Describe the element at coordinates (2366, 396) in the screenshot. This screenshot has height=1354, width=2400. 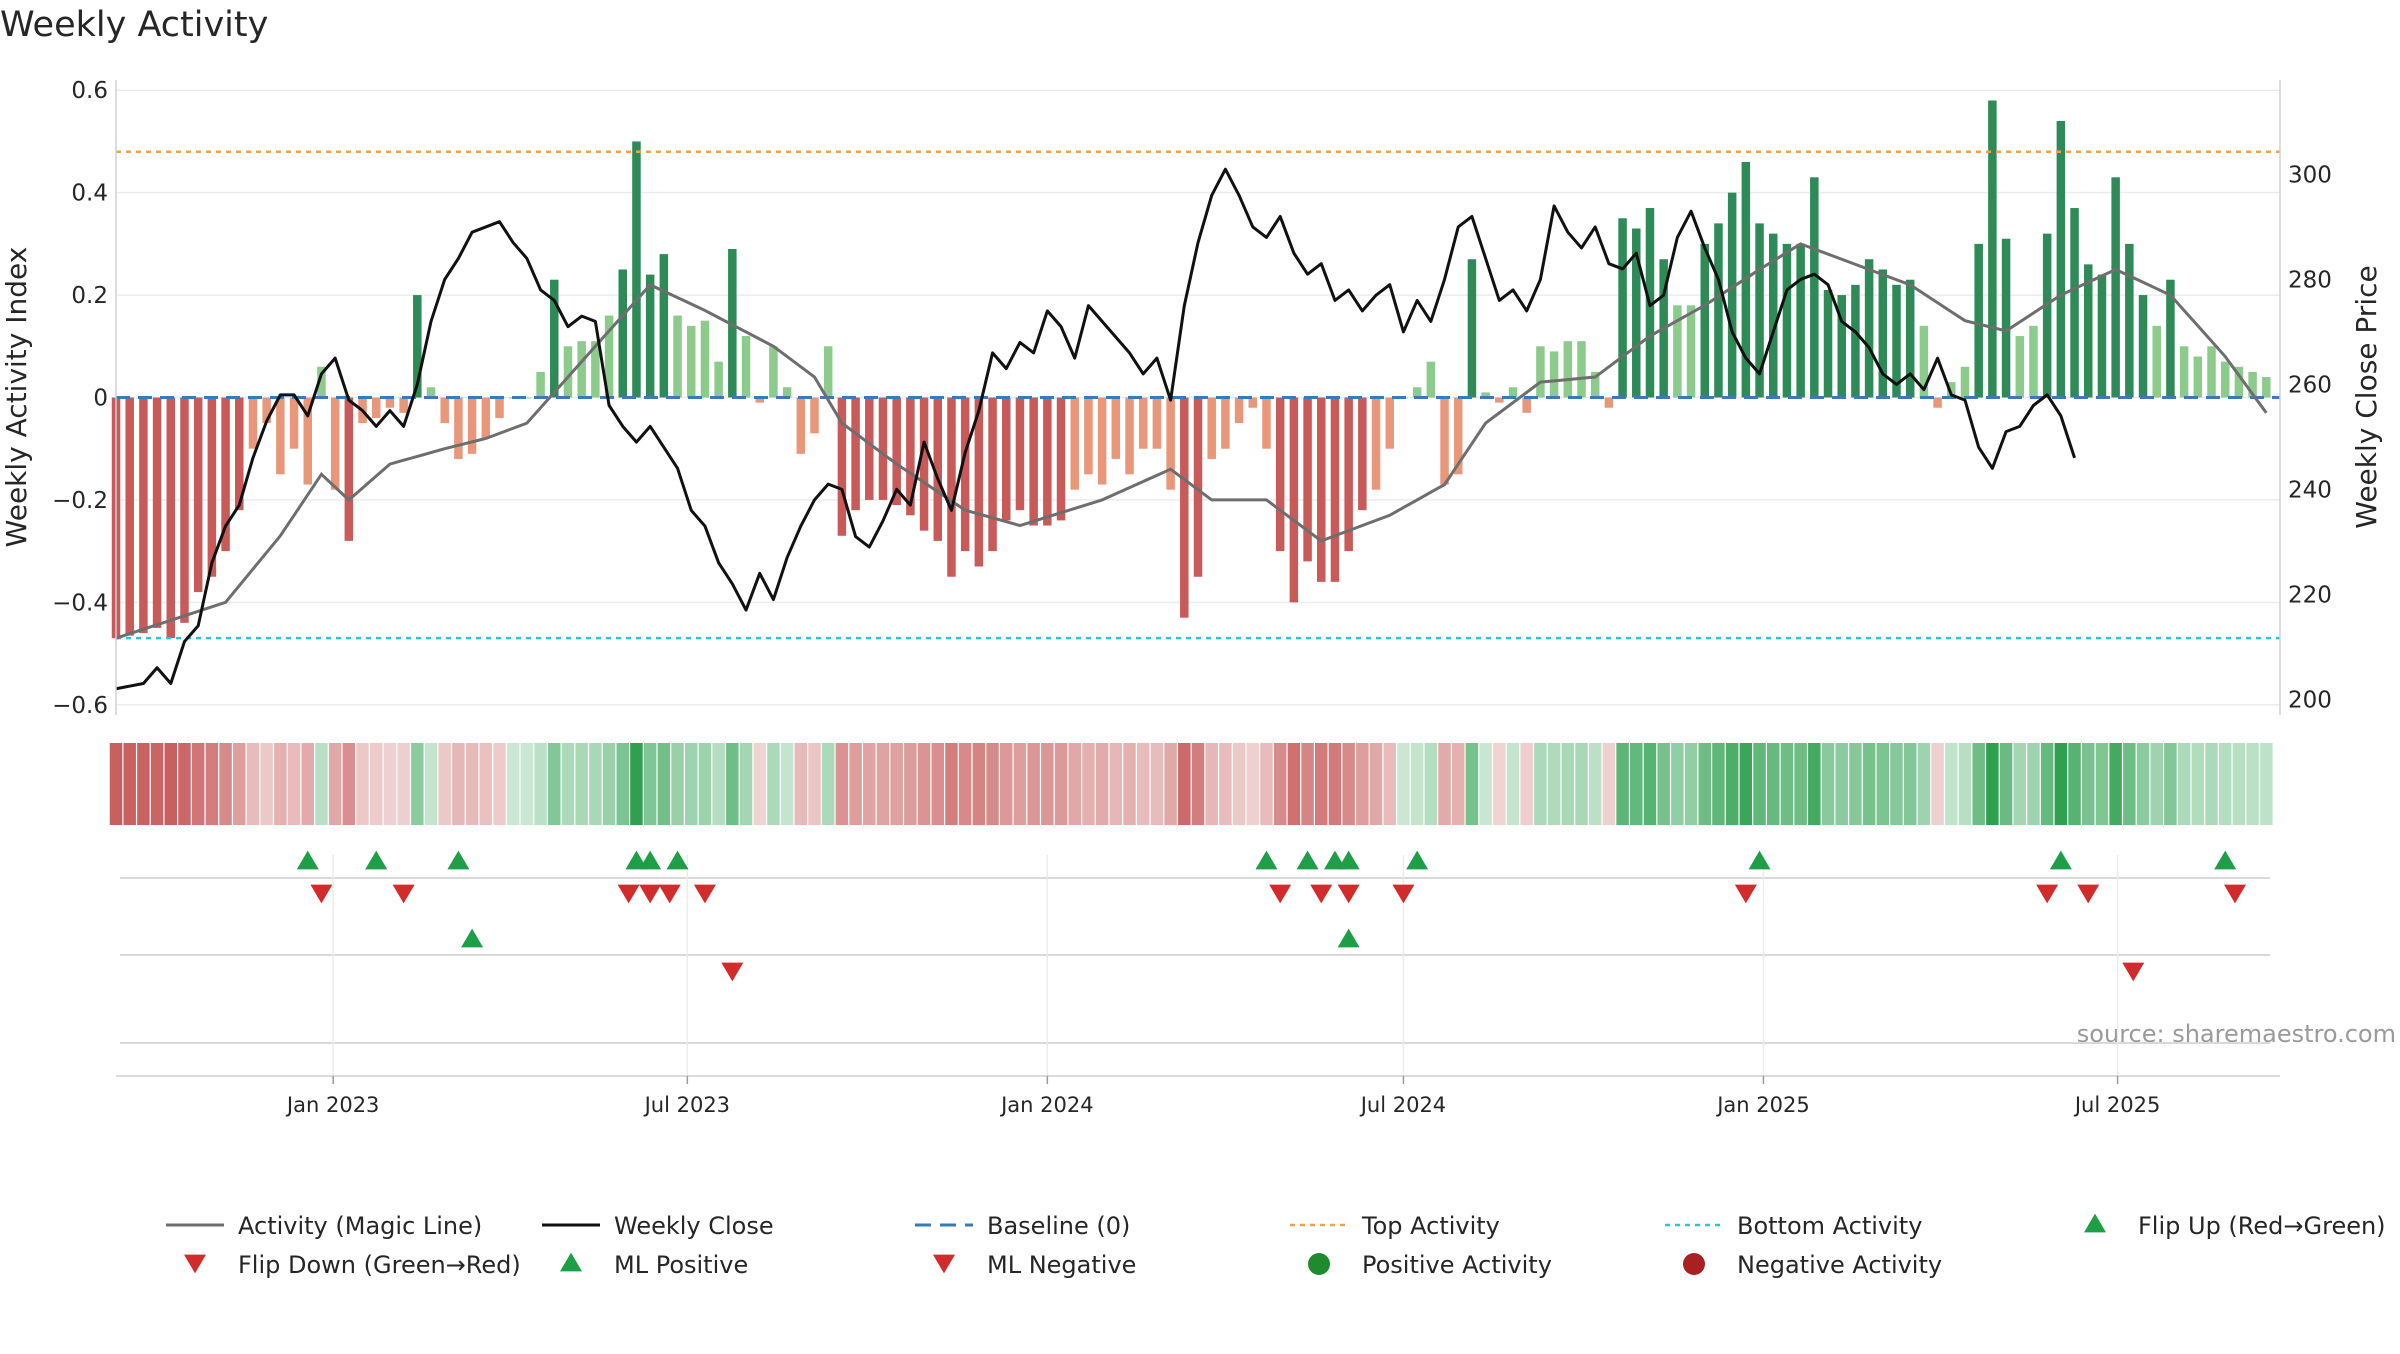
I see `y-axis-label-right: Weekly Close Price` at that location.